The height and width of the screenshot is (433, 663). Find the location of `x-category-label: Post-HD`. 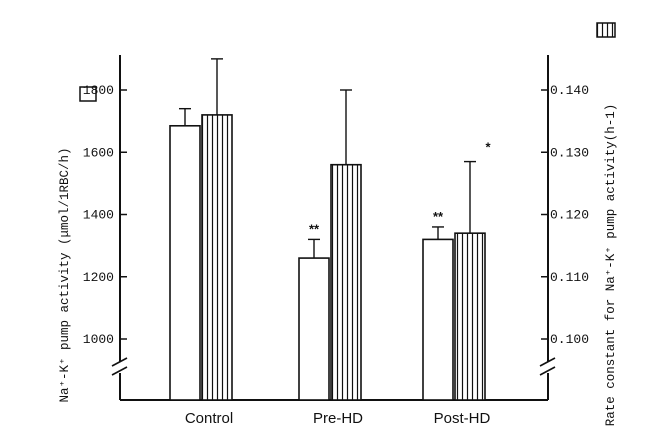

x-category-label: Post-HD is located at coordinates (462, 418).